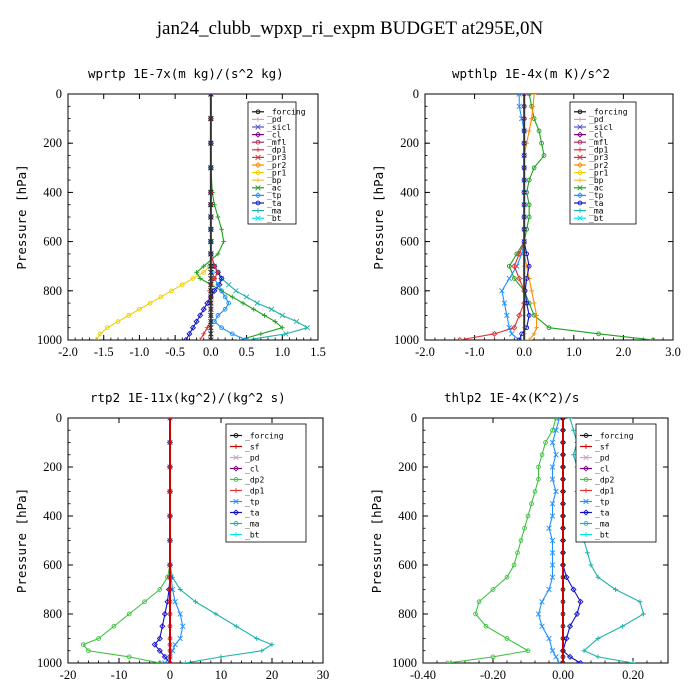 The image size is (700, 700). What do you see at coordinates (274, 134) in the screenshot?
I see `legend-entry: _cl` at bounding box center [274, 134].